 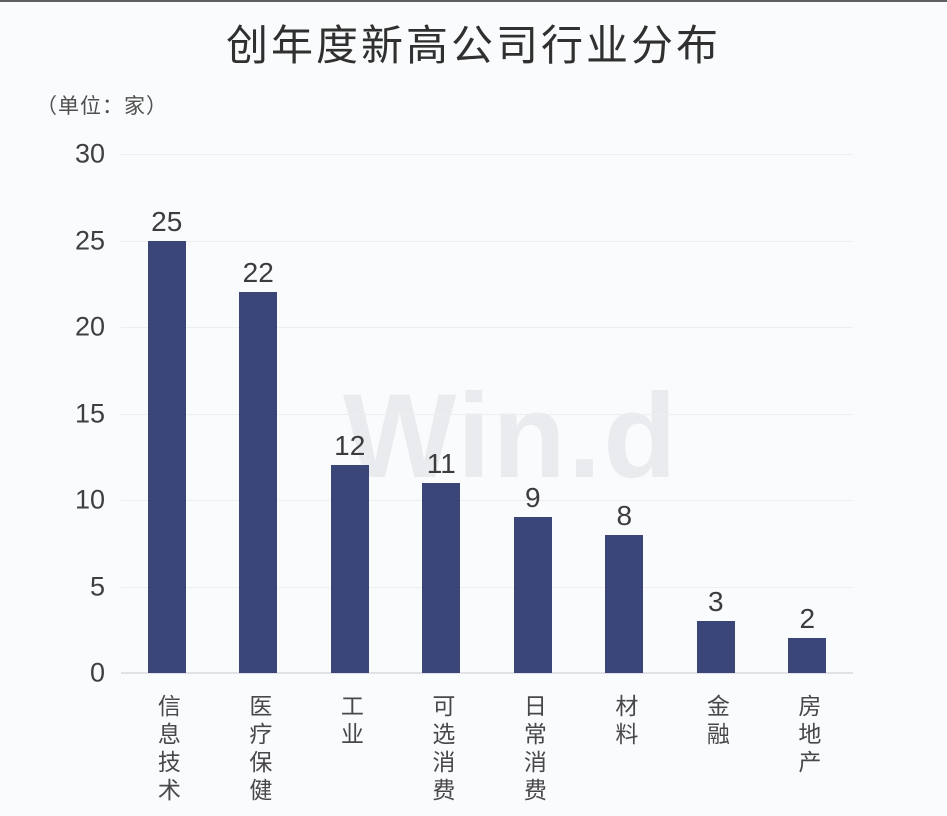 I want to click on x-category-label: 金融, so click(x=716, y=722).